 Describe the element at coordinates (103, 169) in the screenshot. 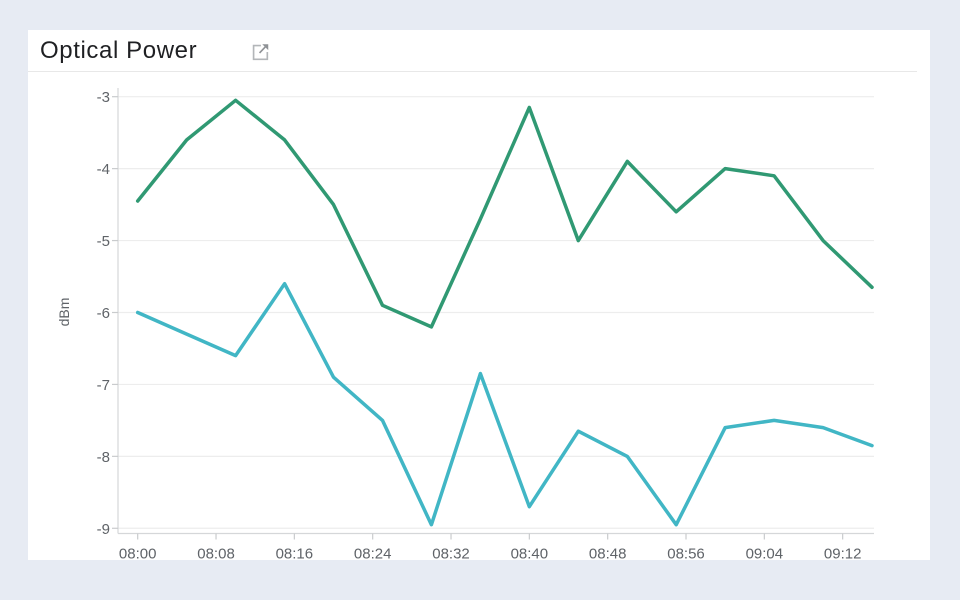

I see `svg-text: -4` at that location.